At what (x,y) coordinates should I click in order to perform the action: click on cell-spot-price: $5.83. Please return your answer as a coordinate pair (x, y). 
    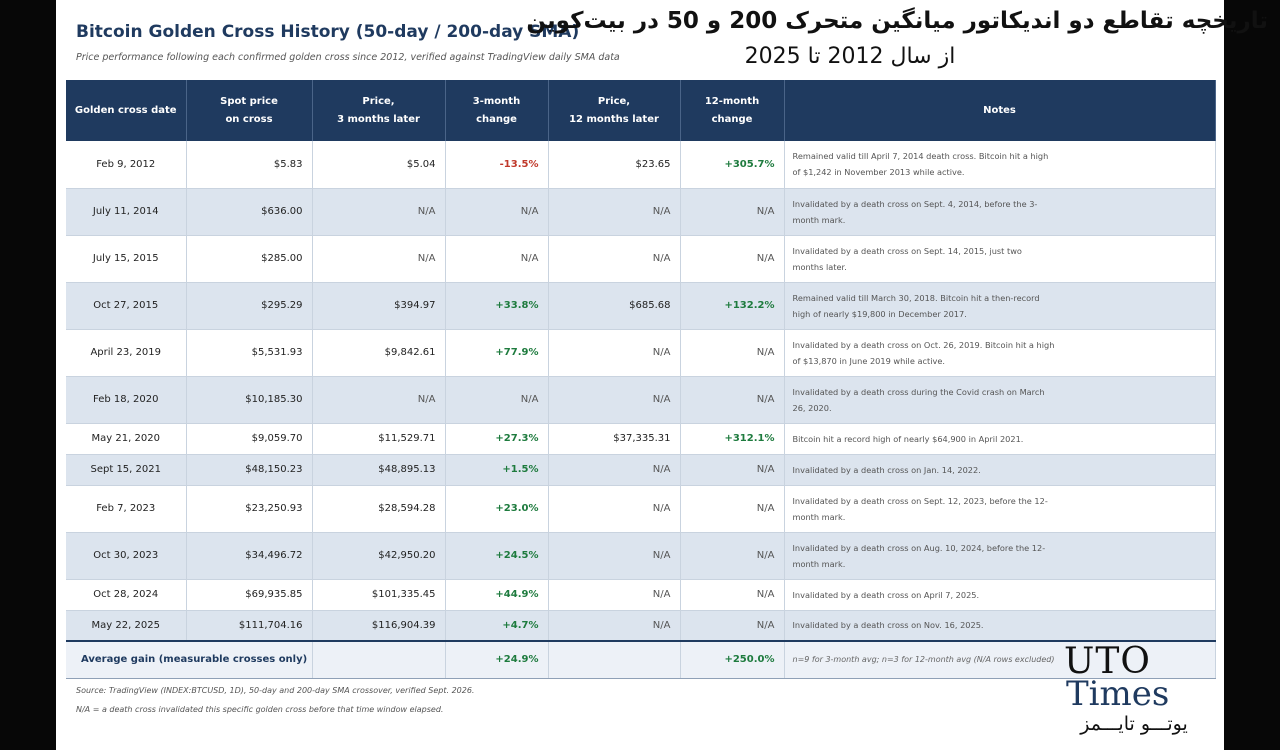
    Looking at the image, I should click on (249, 165).